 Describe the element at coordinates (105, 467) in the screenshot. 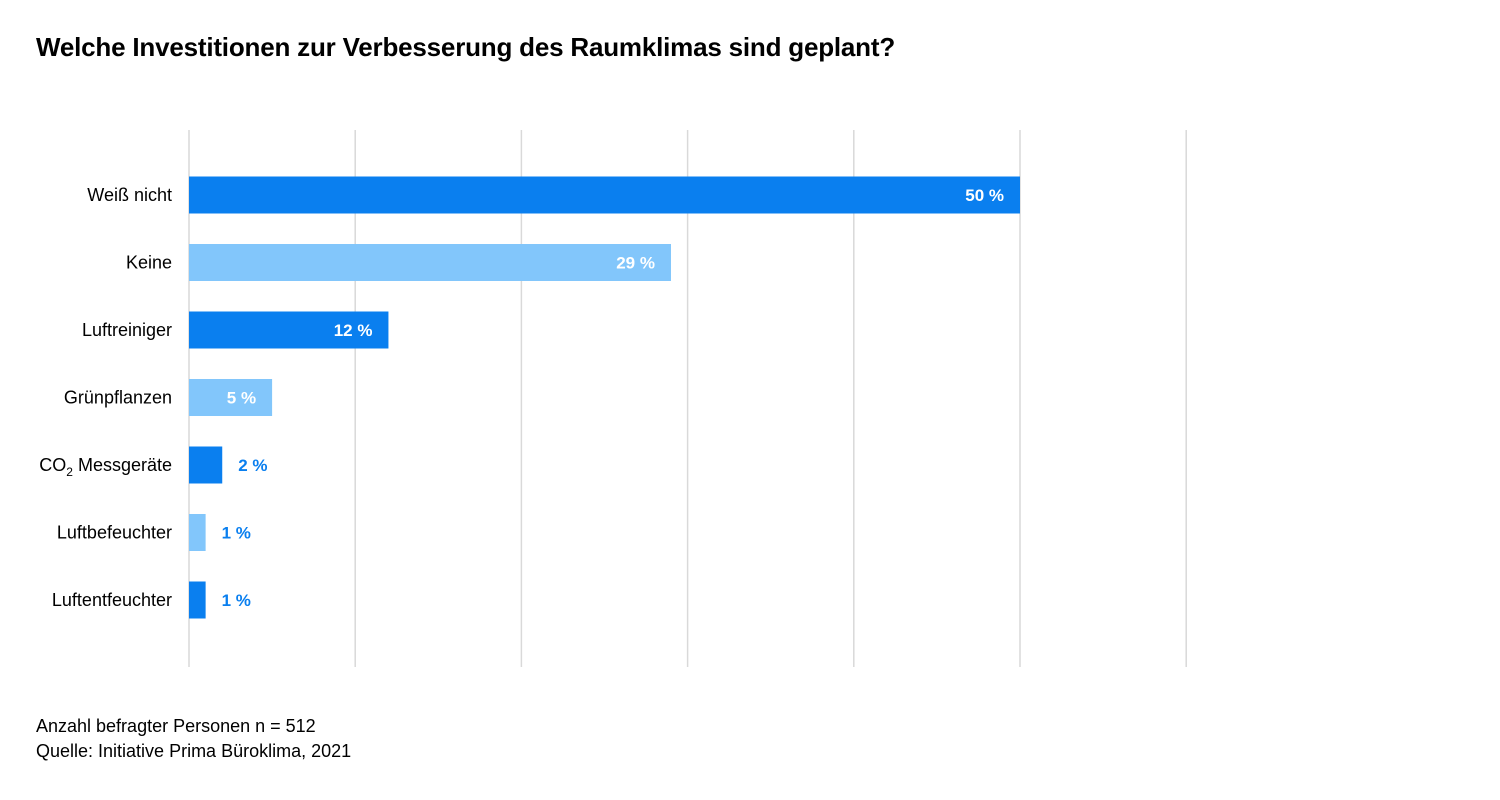

I see `category-label: CO2 Messgeräte` at that location.